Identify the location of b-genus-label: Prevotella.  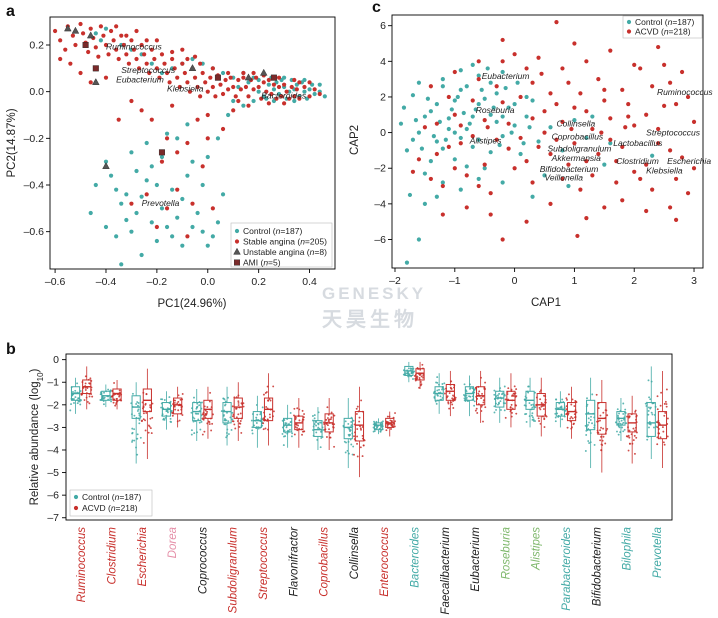
(658, 552).